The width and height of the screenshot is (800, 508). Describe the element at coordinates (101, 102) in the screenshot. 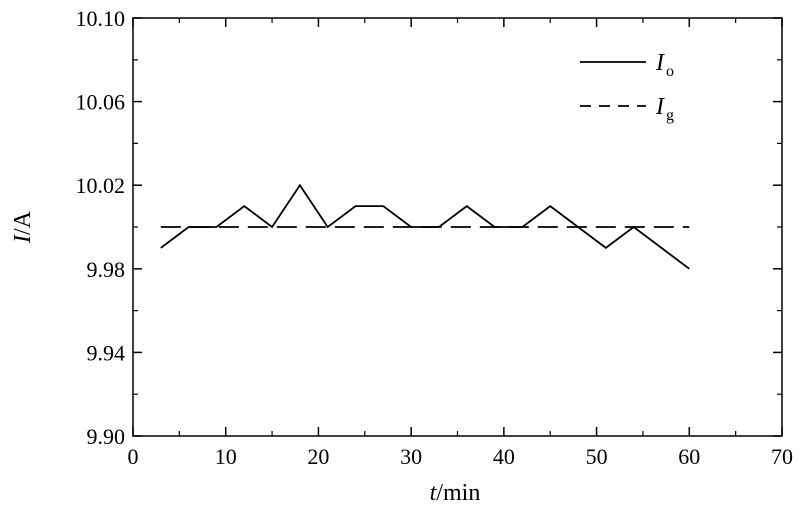

I see `y-tick-label-10.06: 10.06` at that location.